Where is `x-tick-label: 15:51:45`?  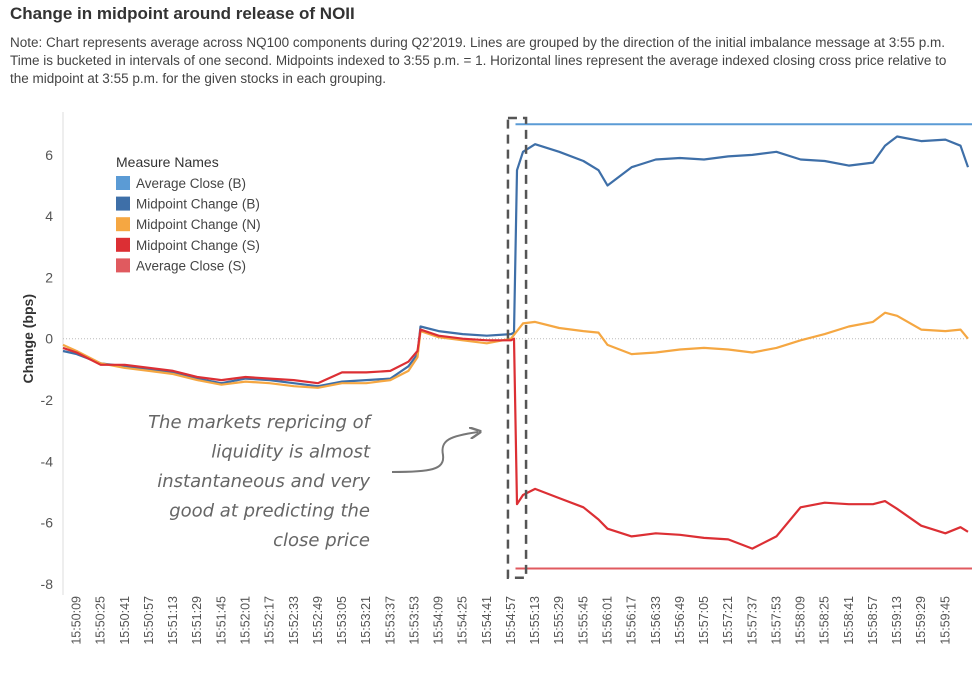
x-tick-label: 15:51:45 is located at coordinates (221, 620).